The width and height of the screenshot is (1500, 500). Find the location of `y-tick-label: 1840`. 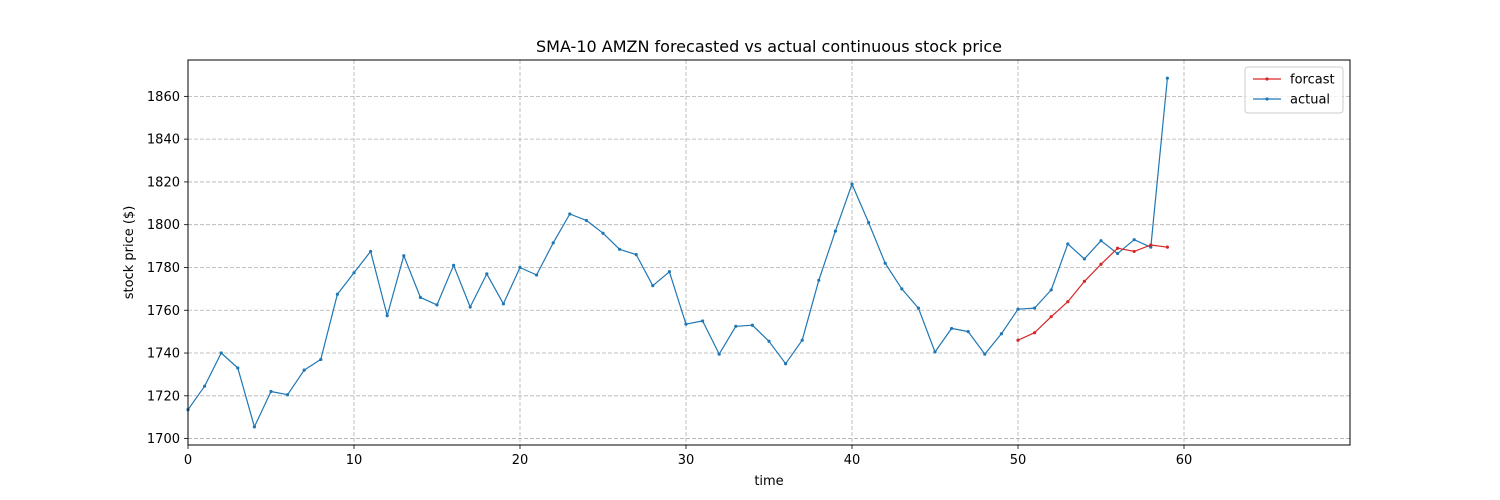

y-tick-label: 1840 is located at coordinates (163, 140).